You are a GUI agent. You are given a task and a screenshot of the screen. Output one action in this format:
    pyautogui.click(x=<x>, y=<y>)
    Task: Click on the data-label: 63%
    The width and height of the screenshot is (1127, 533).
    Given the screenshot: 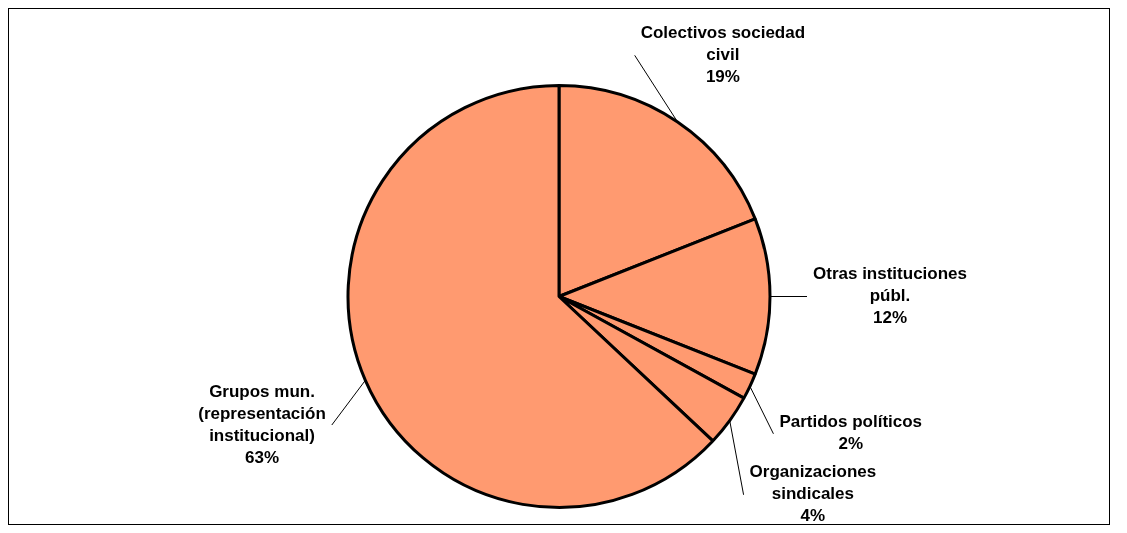 What is the action you would take?
    pyautogui.click(x=262, y=457)
    